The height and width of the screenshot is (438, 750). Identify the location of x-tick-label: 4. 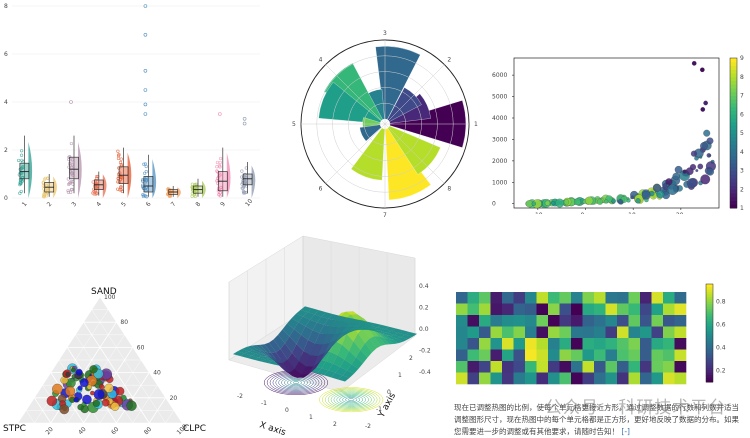
(99, 205).